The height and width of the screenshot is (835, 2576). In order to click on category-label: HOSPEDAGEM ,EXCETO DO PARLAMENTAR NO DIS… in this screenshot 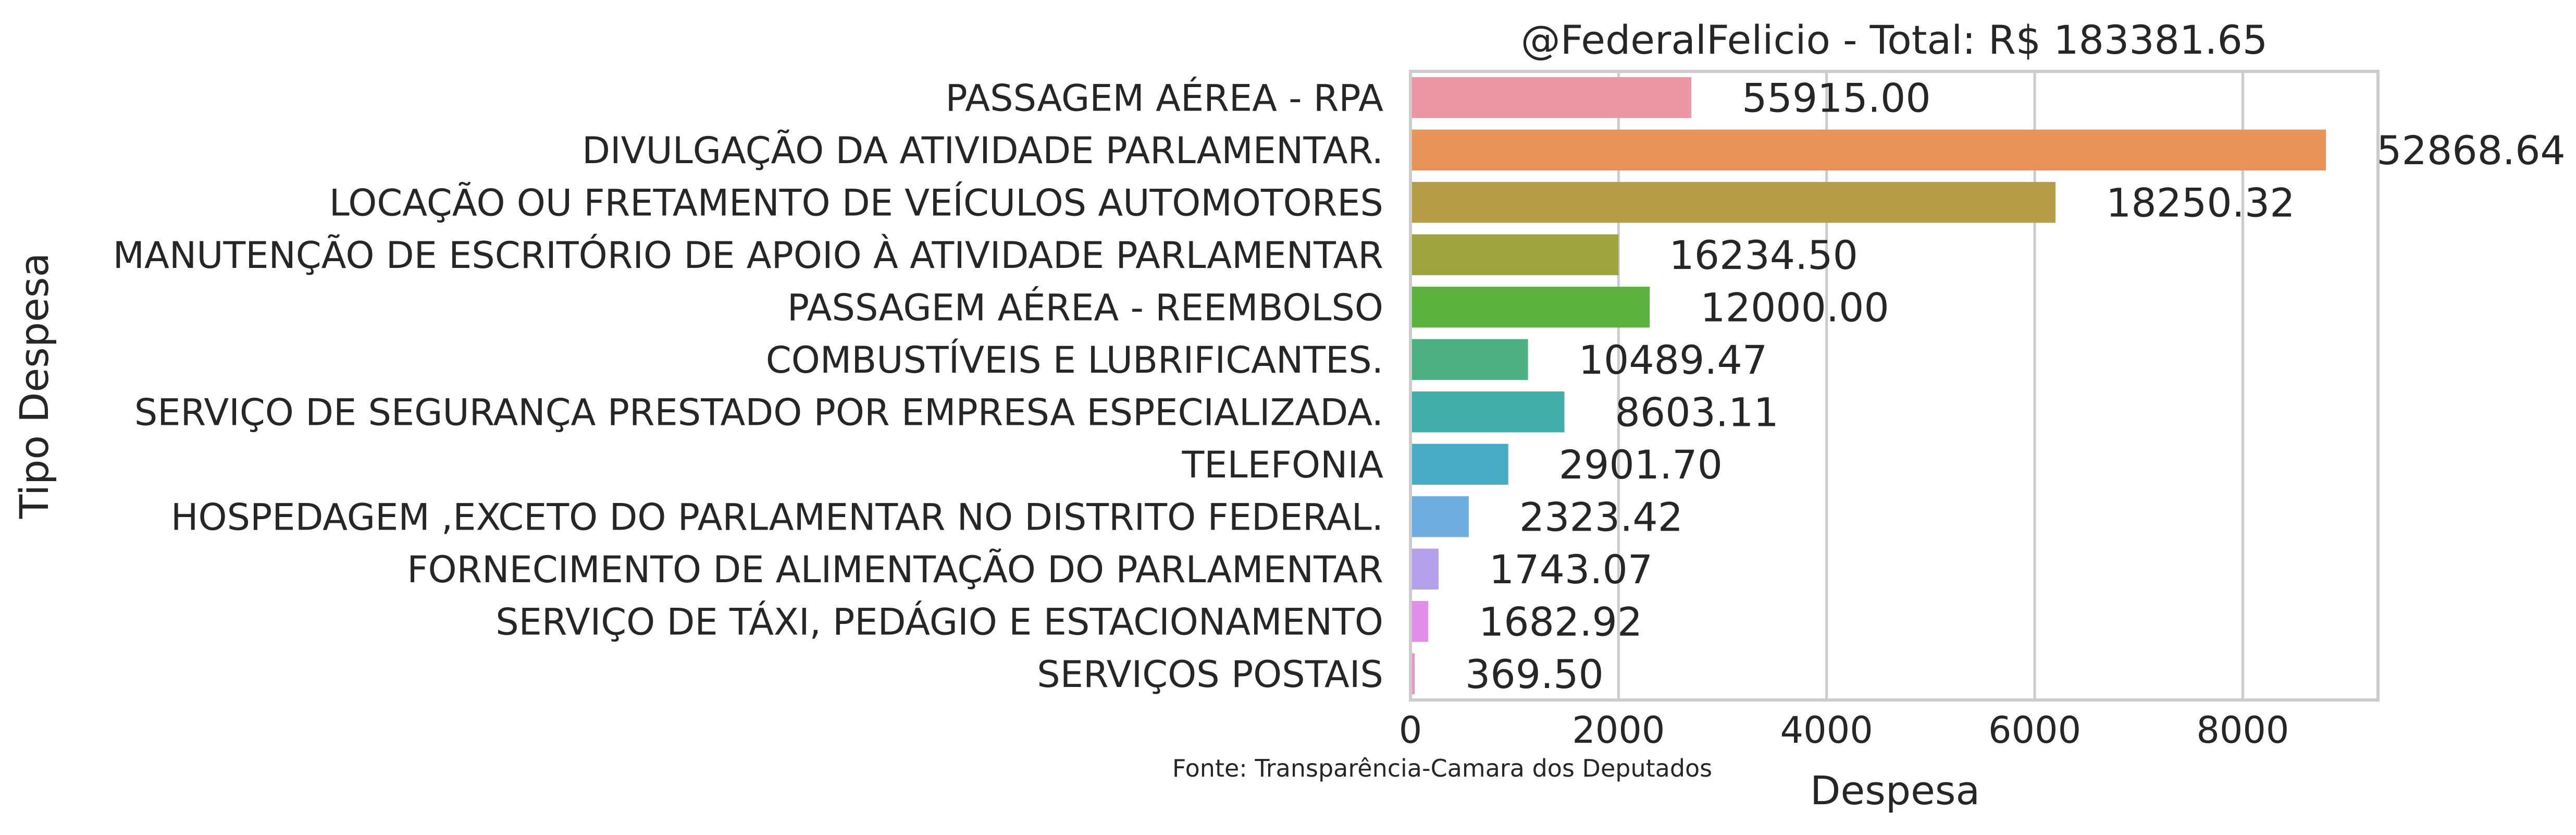, I will do `click(777, 517)`.